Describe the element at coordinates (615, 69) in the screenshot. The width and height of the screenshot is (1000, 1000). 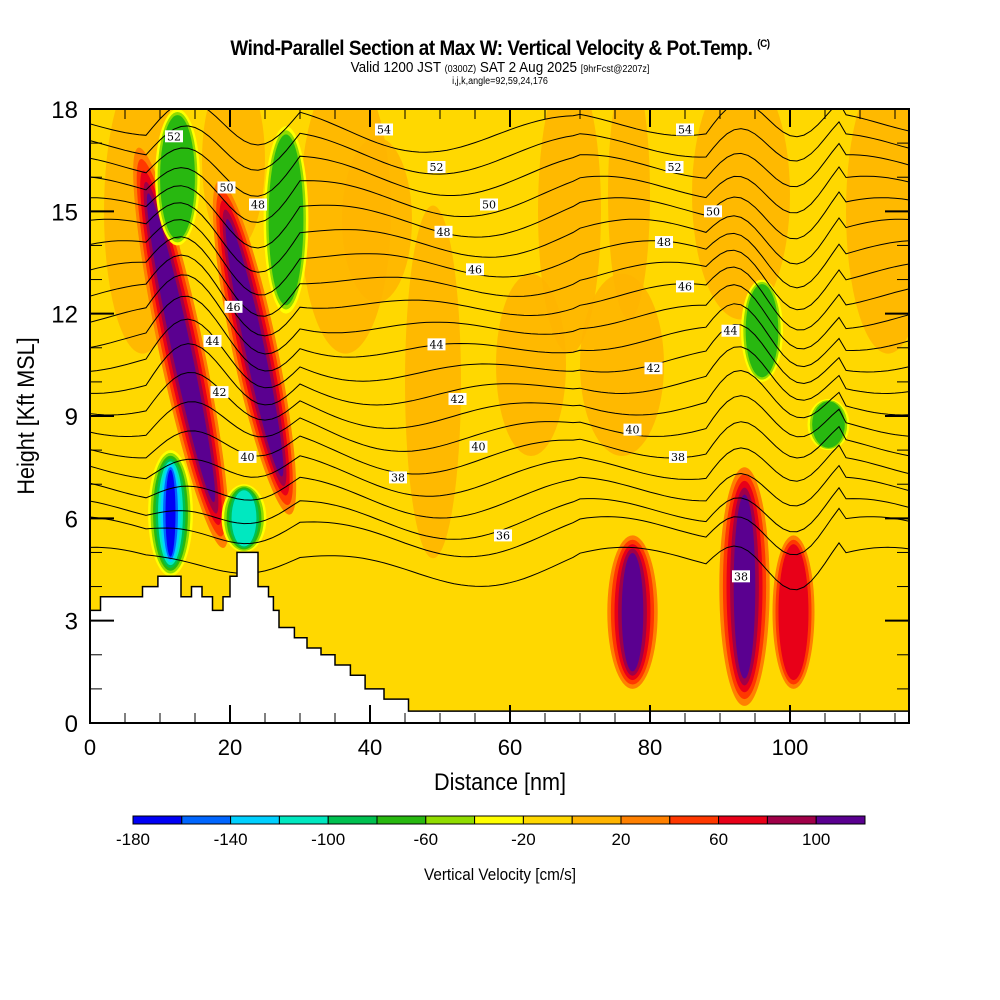
I see `forecast-info: [9hrFcst@2207z]` at that location.